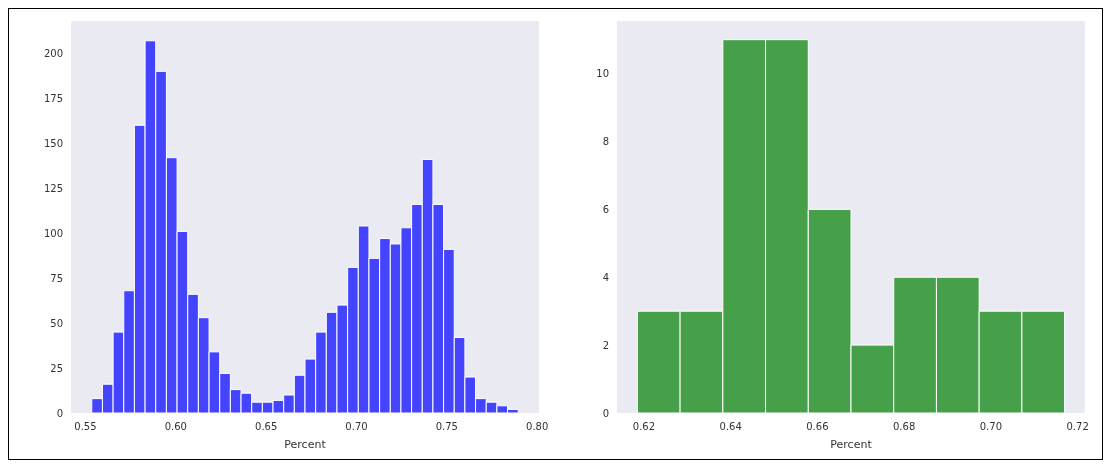  What do you see at coordinates (53, 188) in the screenshot?
I see `y-tick-label: 125` at bounding box center [53, 188].